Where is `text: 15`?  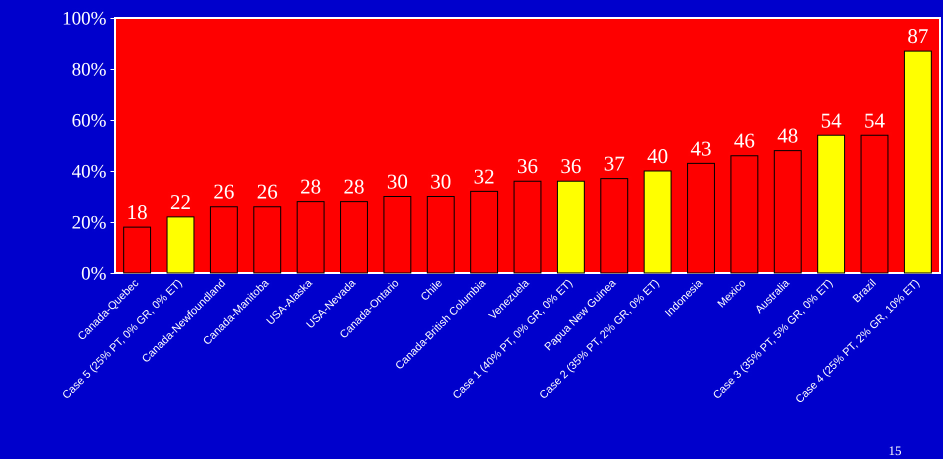
text: 15 is located at coordinates (895, 450).